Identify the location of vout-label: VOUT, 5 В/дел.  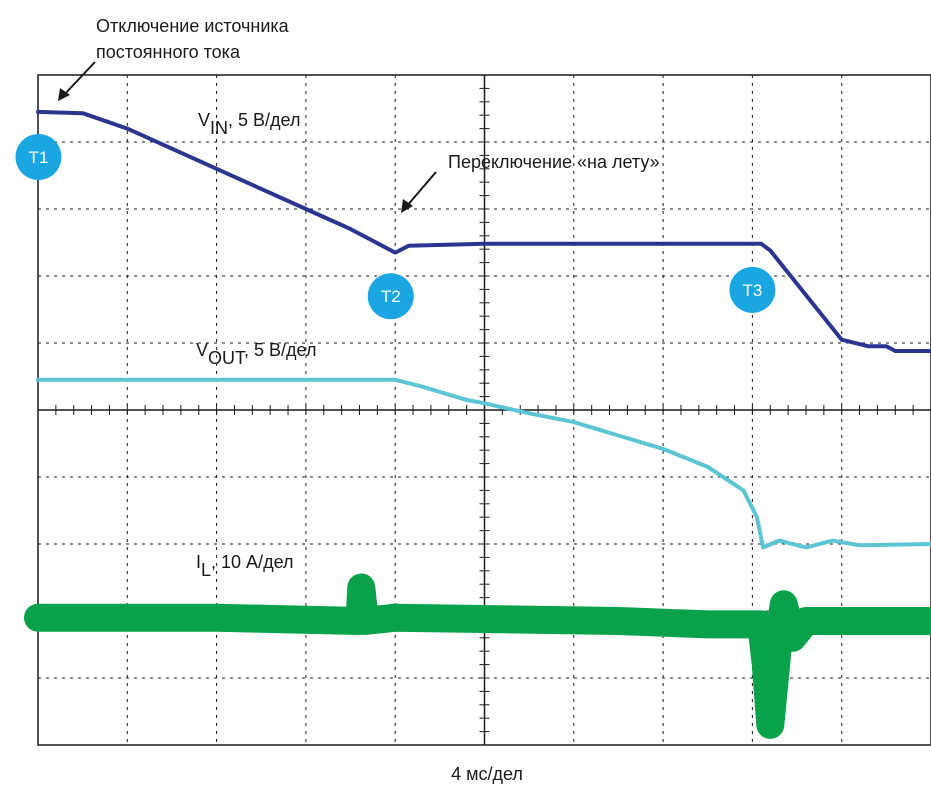
(256, 354).